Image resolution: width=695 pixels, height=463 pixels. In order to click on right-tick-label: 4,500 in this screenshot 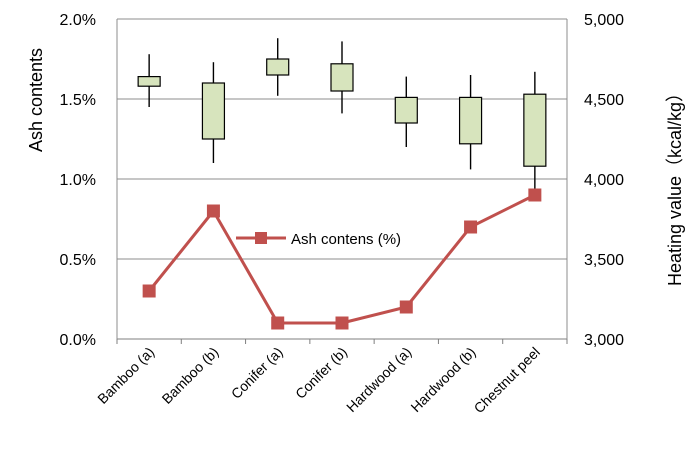, I will do `click(604, 100)`.